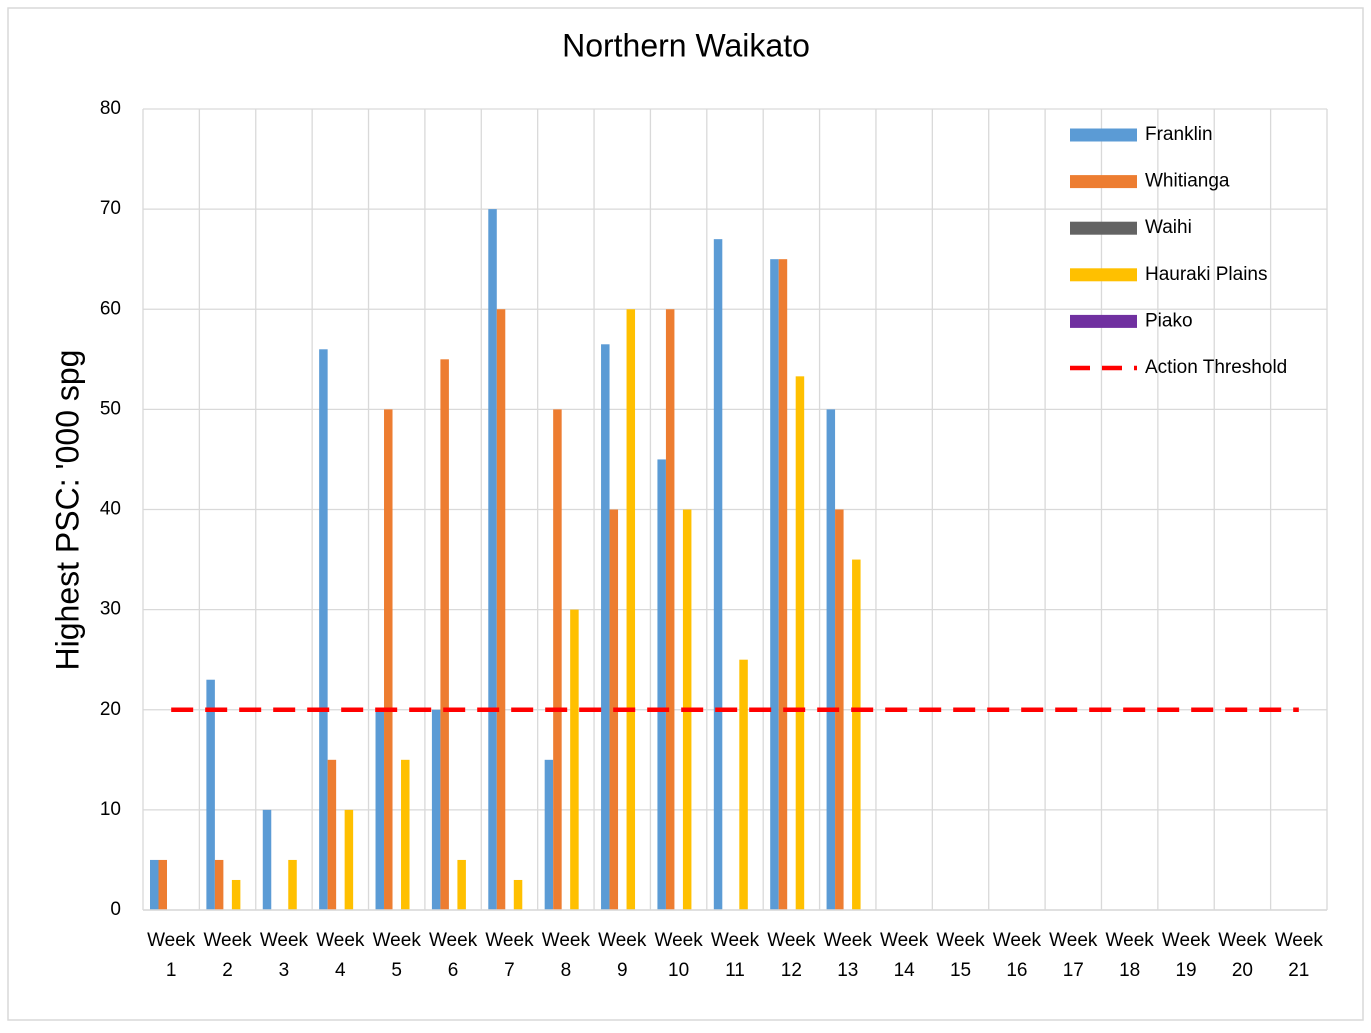 This screenshot has width=1371, height=1033. I want to click on y-tick-label: 30, so click(110, 609).